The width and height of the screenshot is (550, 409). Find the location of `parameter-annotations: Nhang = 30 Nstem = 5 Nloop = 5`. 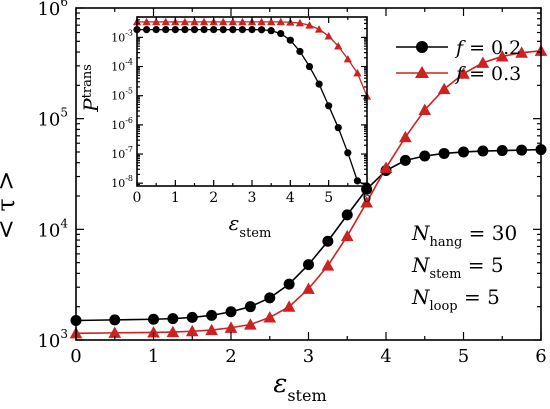

parameter-annotations: Nhang = 30 Nstem = 5 Nloop = 5 is located at coordinates (464, 267).